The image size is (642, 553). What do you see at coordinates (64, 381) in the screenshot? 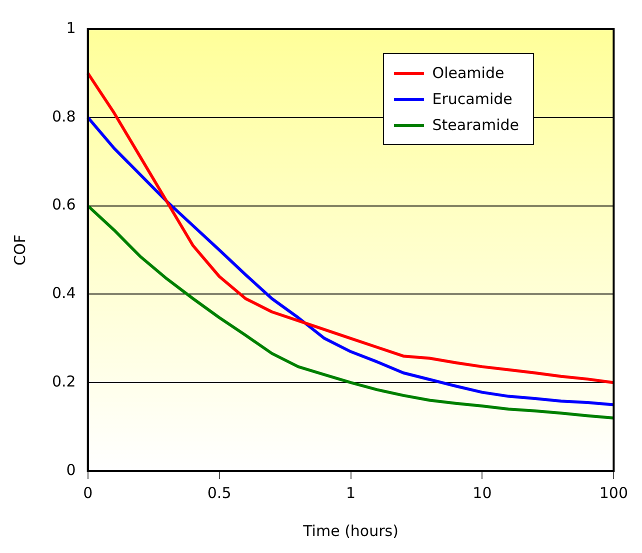
I see `y-tick-label: 0.2` at bounding box center [64, 381].